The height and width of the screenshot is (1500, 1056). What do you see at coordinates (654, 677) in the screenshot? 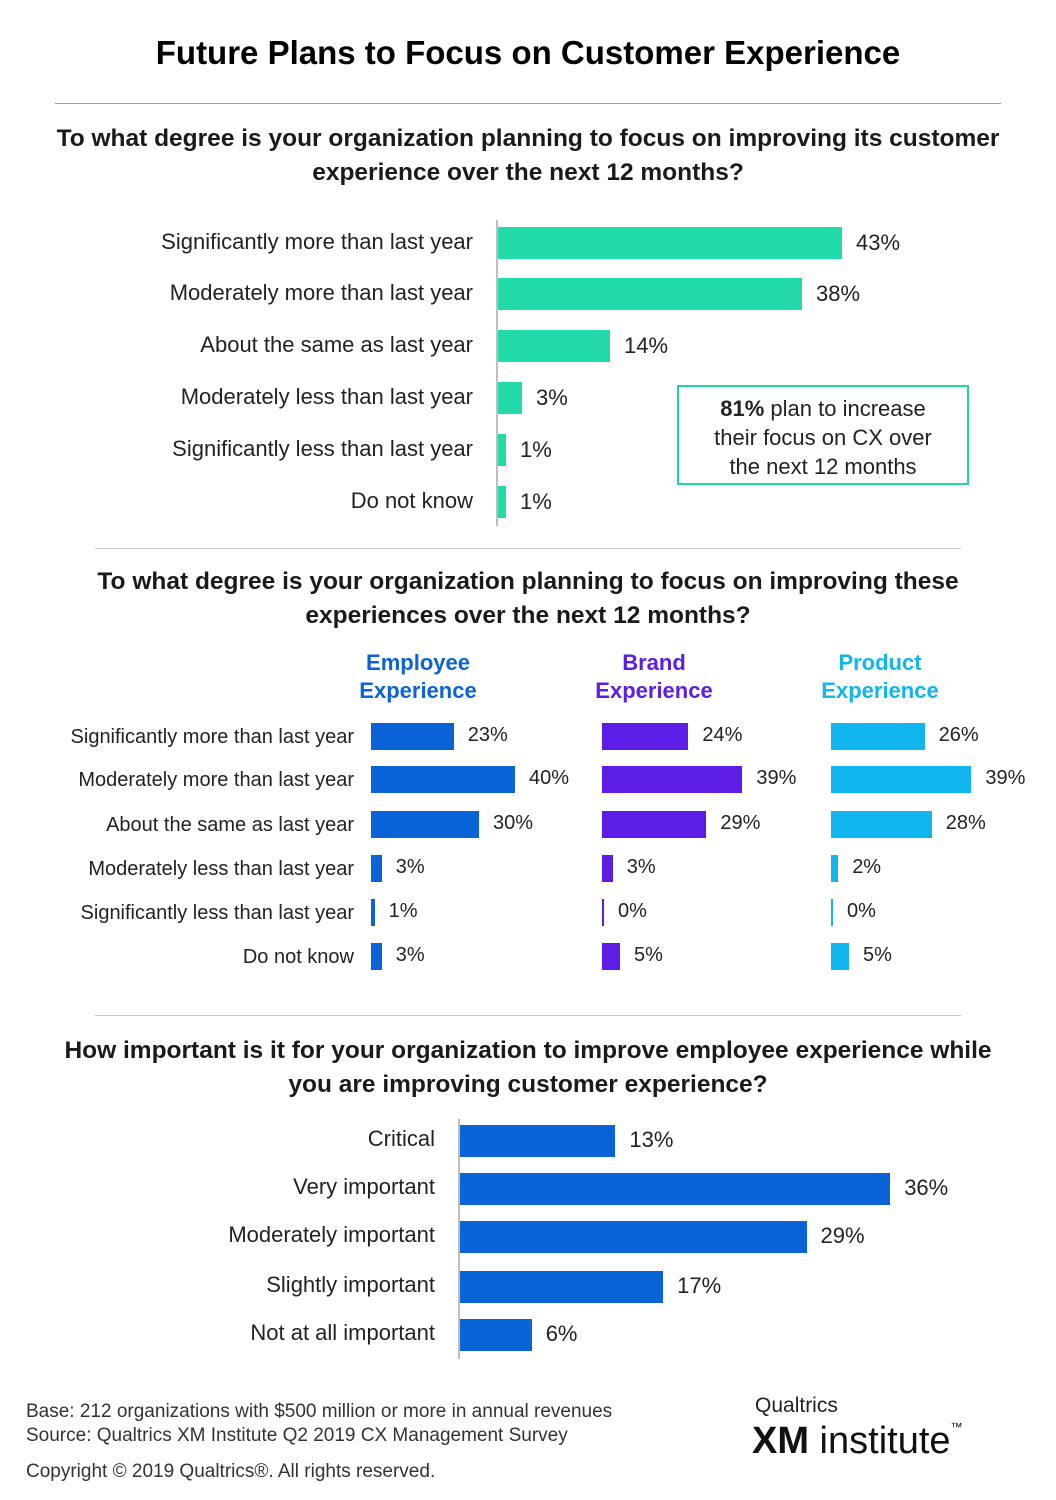
I see `chart2-series-header: Brand Experience` at bounding box center [654, 677].